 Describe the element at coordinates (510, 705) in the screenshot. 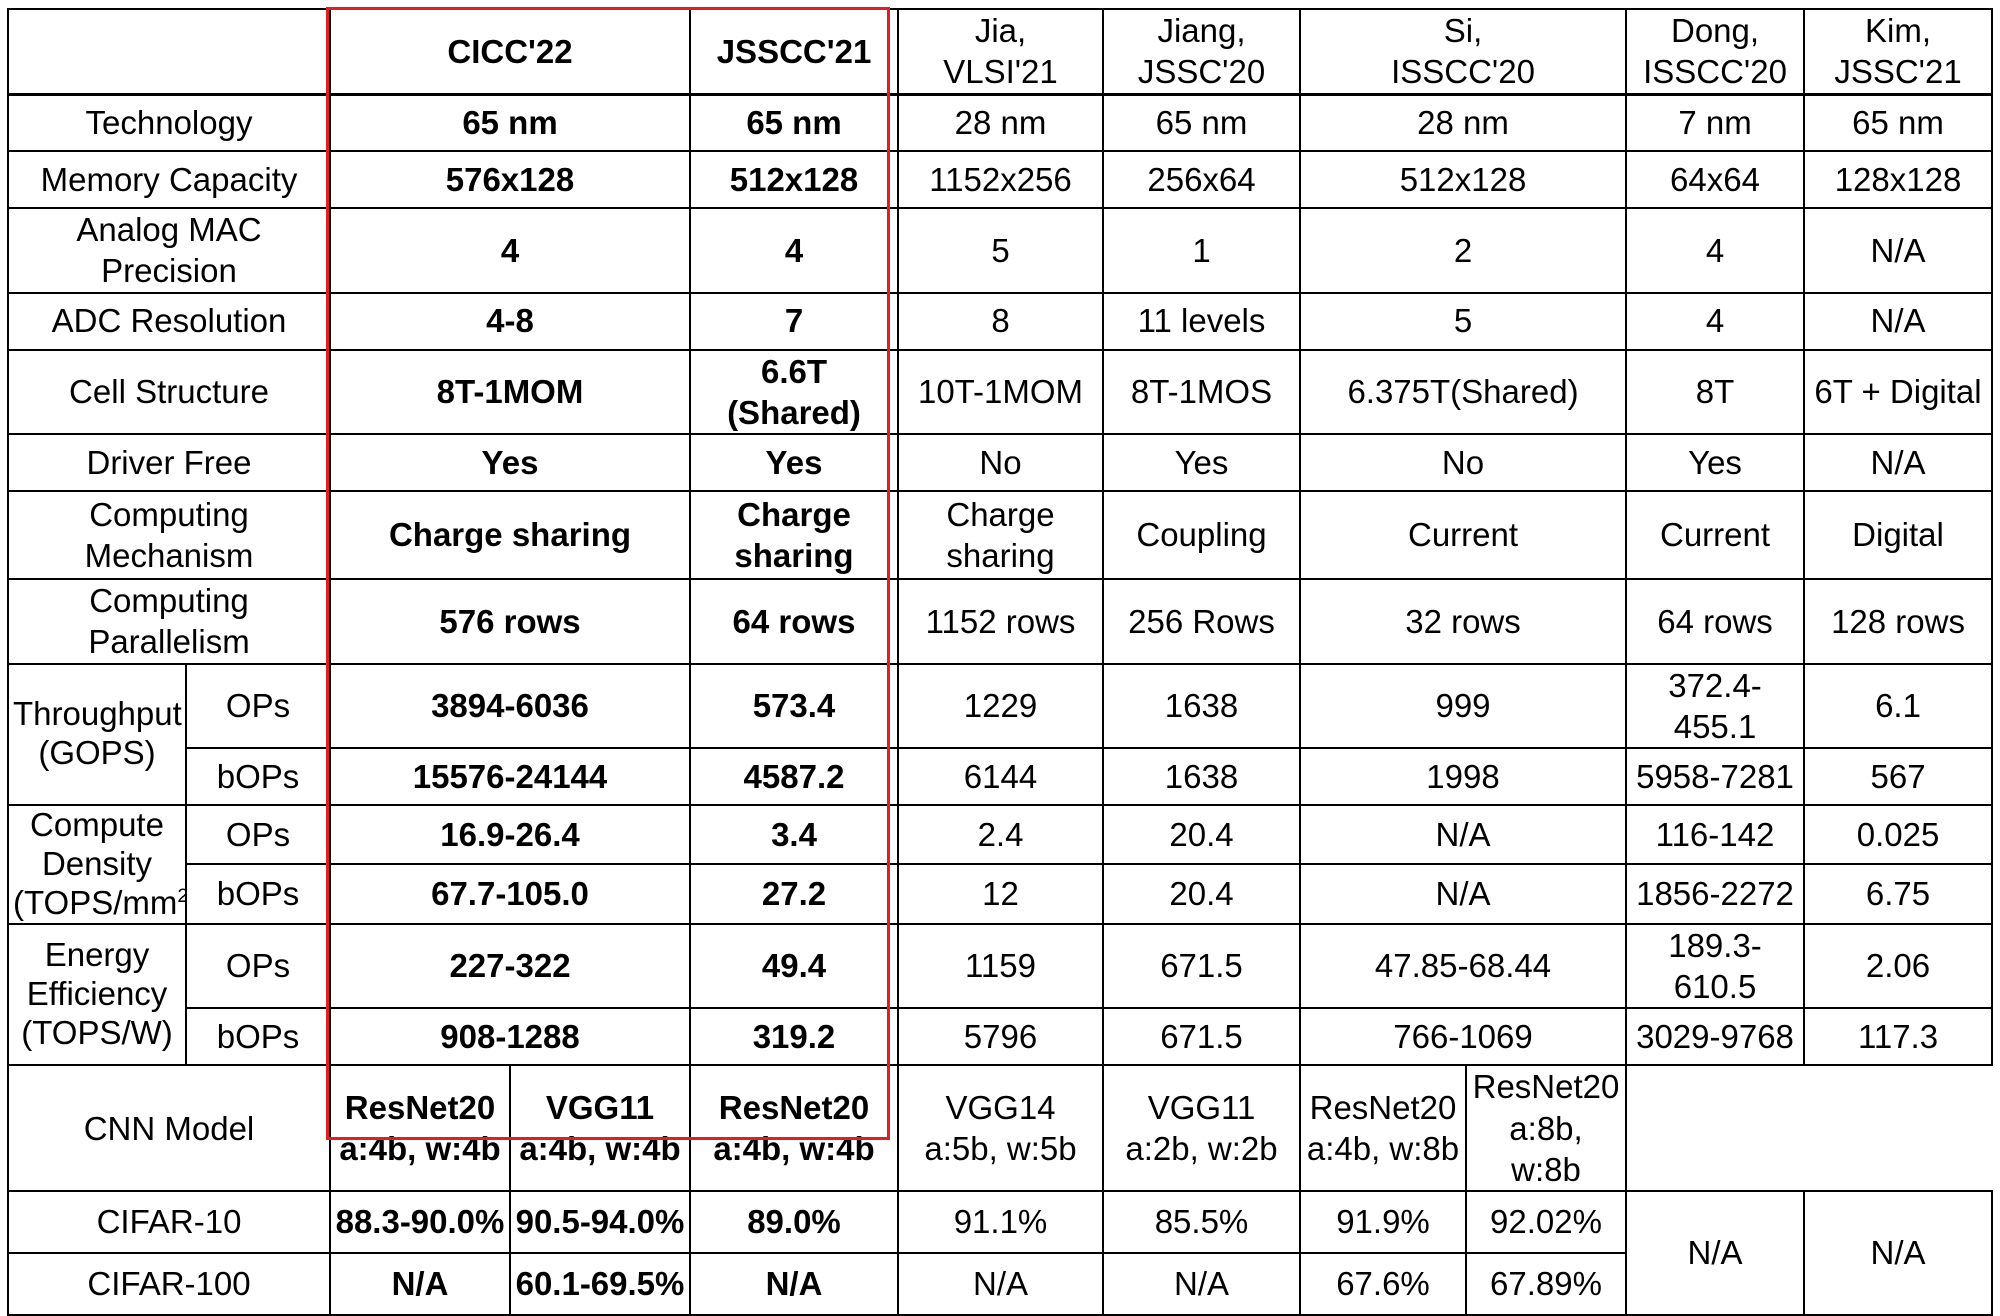

I see `cell-cicc22: 3894-6036` at that location.